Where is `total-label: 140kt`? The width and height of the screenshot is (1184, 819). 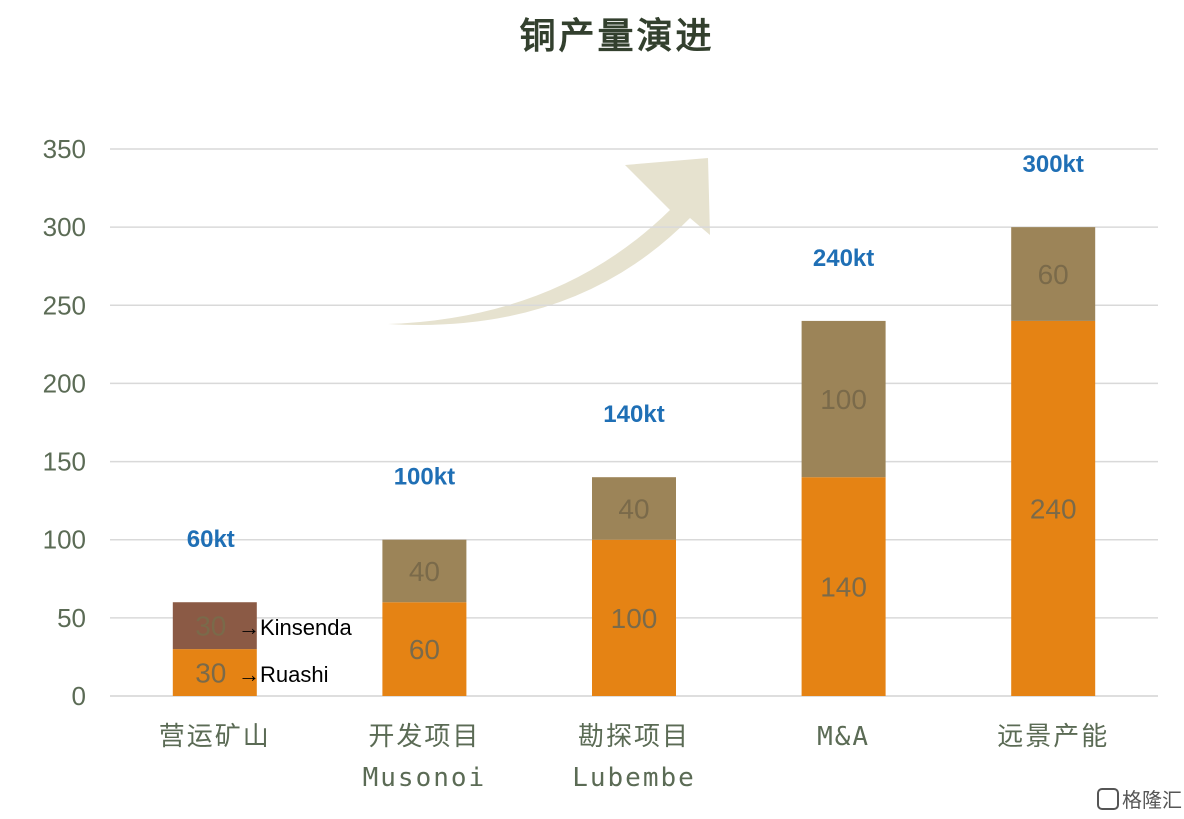
total-label: 140kt is located at coordinates (633, 414).